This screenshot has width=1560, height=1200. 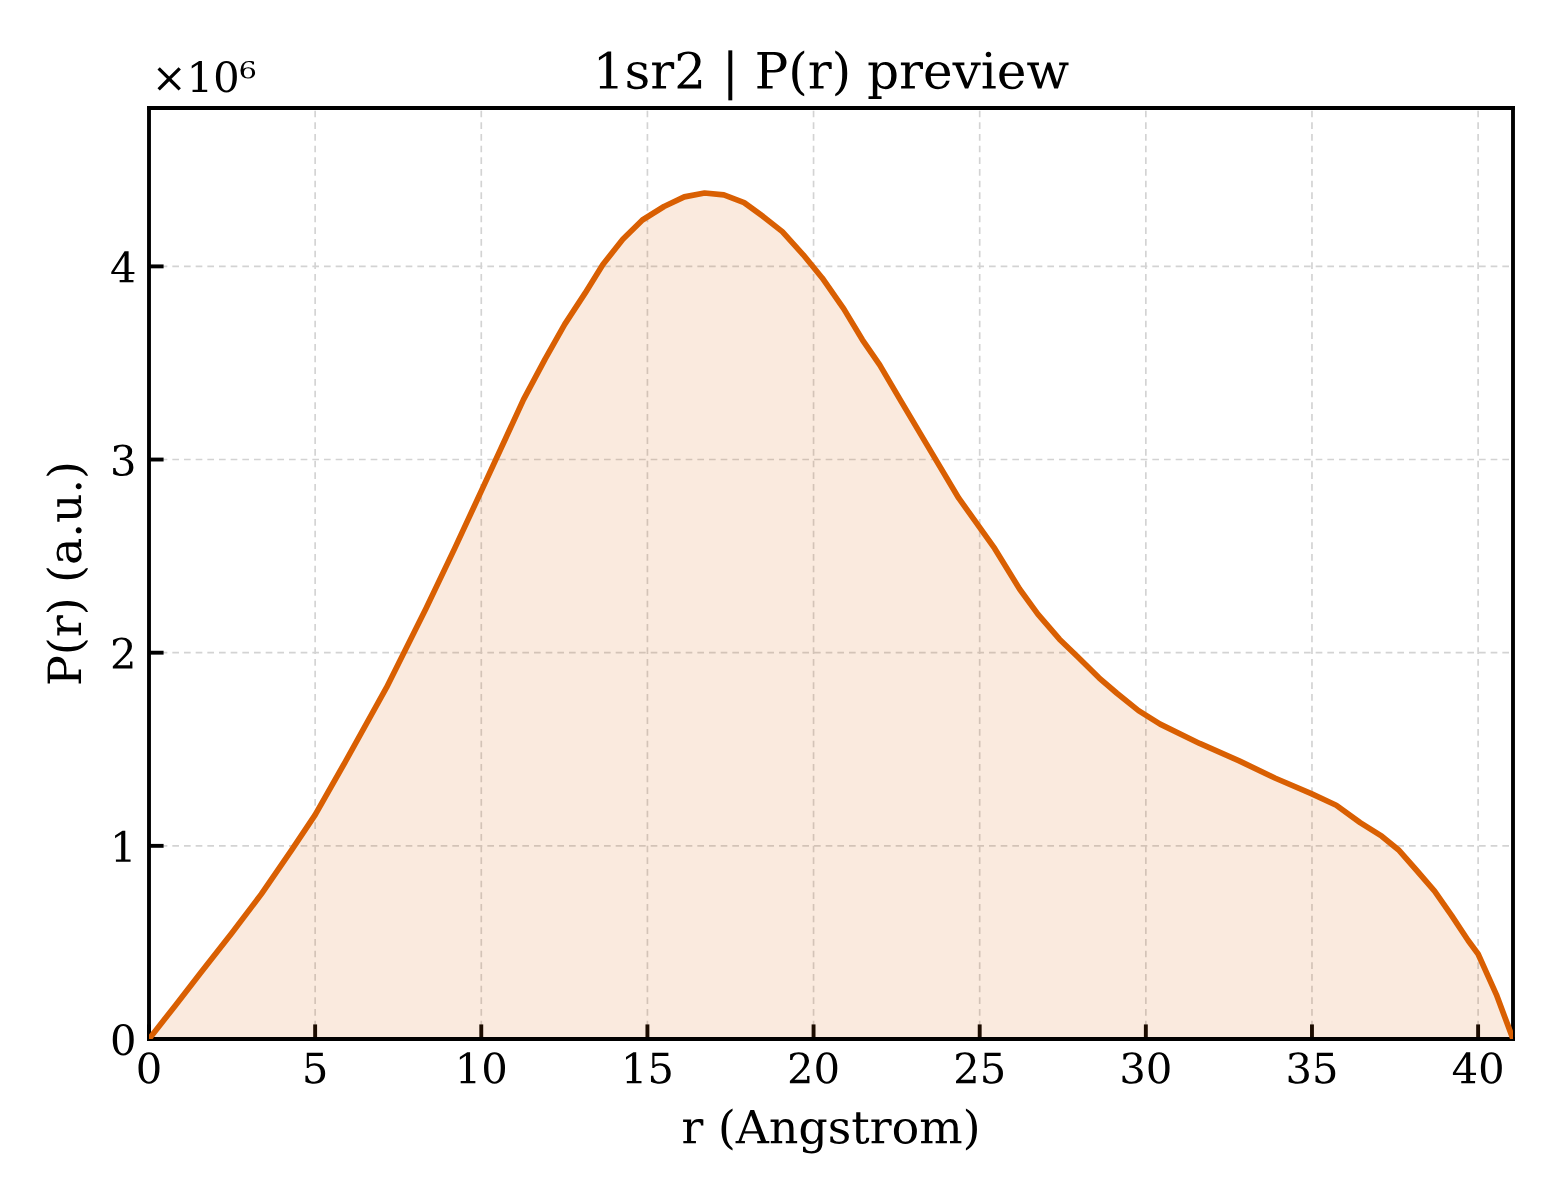 I want to click on x-tick-label: 40, so click(x=1477, y=1068).